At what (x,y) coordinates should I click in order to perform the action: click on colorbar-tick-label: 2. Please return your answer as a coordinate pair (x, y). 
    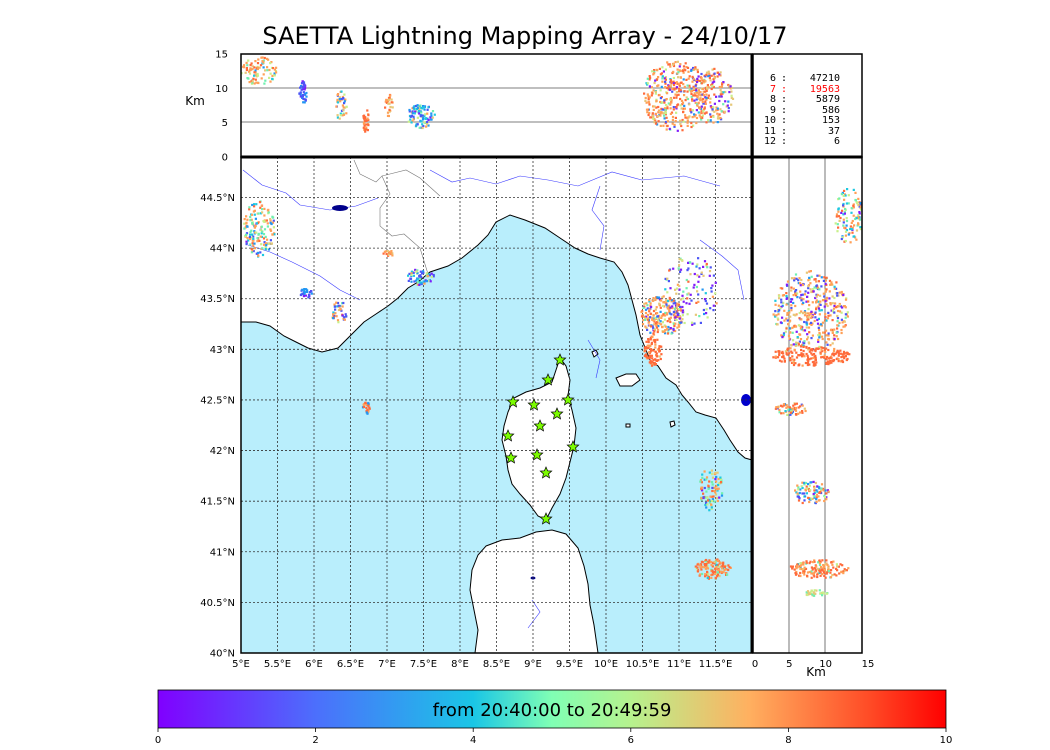
    Looking at the image, I should click on (315, 740).